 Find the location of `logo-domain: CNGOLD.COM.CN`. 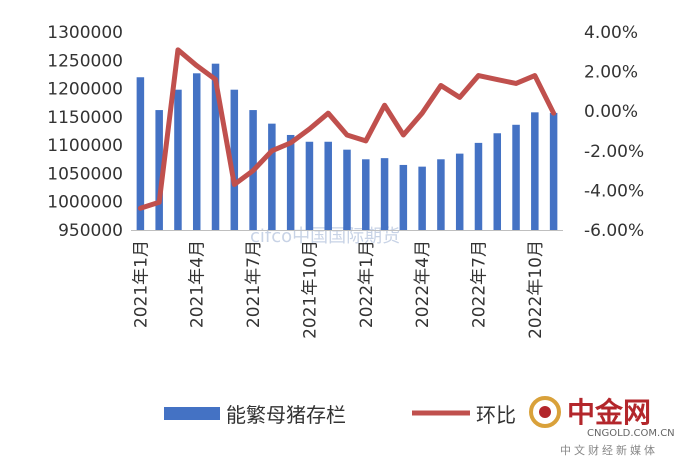

logo-domain: CNGOLD.COM.CN is located at coordinates (631, 433).